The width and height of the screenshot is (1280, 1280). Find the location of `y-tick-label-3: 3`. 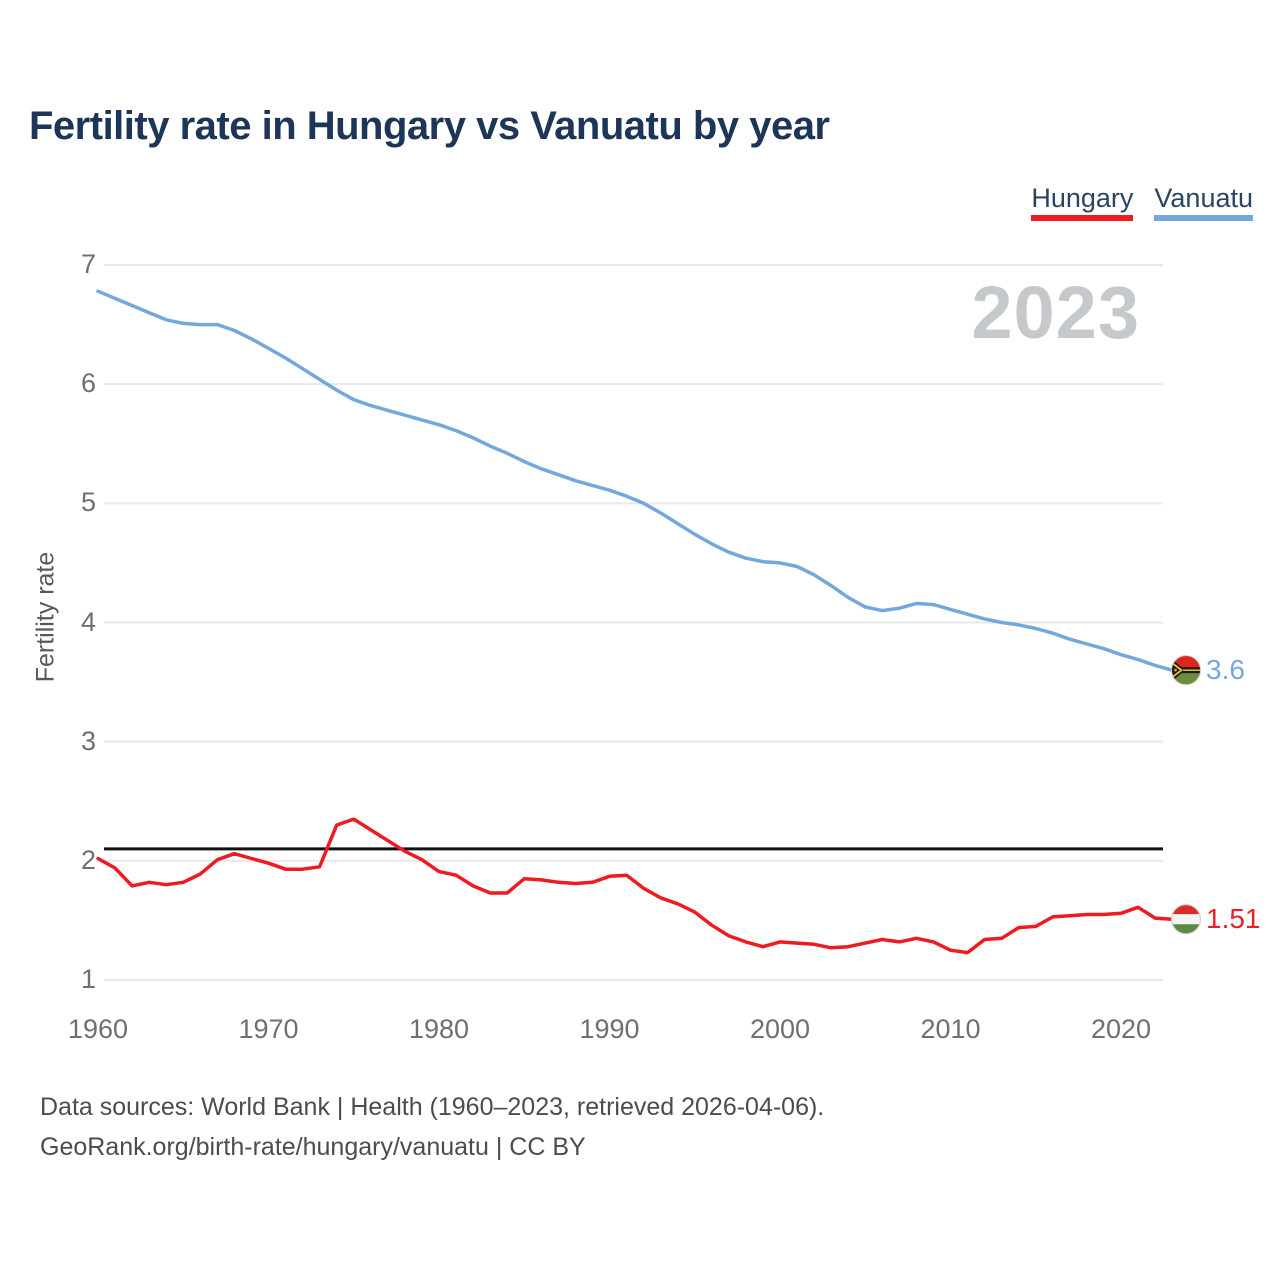

y-tick-label-3: 3 is located at coordinates (88, 740).